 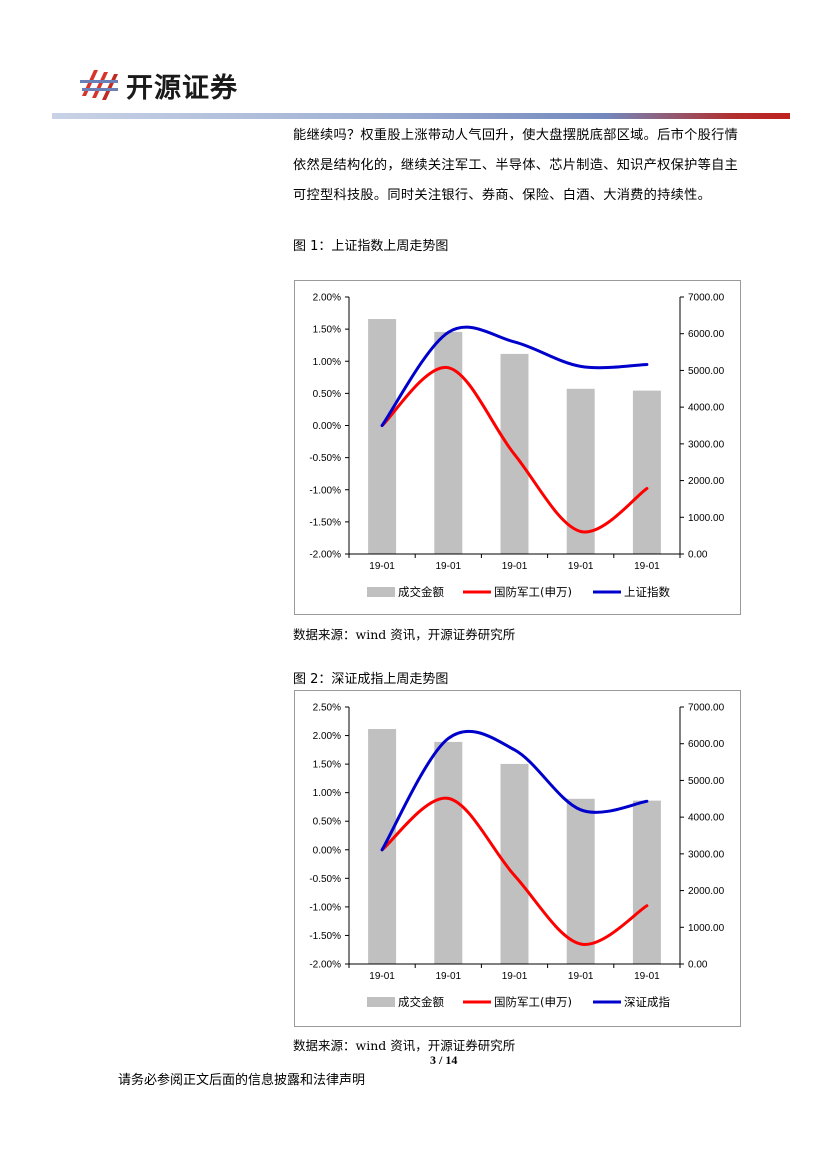 I want to click on figure-1-source: 数据来源：wind 资讯，开源证券研究所, so click(x=404, y=634).